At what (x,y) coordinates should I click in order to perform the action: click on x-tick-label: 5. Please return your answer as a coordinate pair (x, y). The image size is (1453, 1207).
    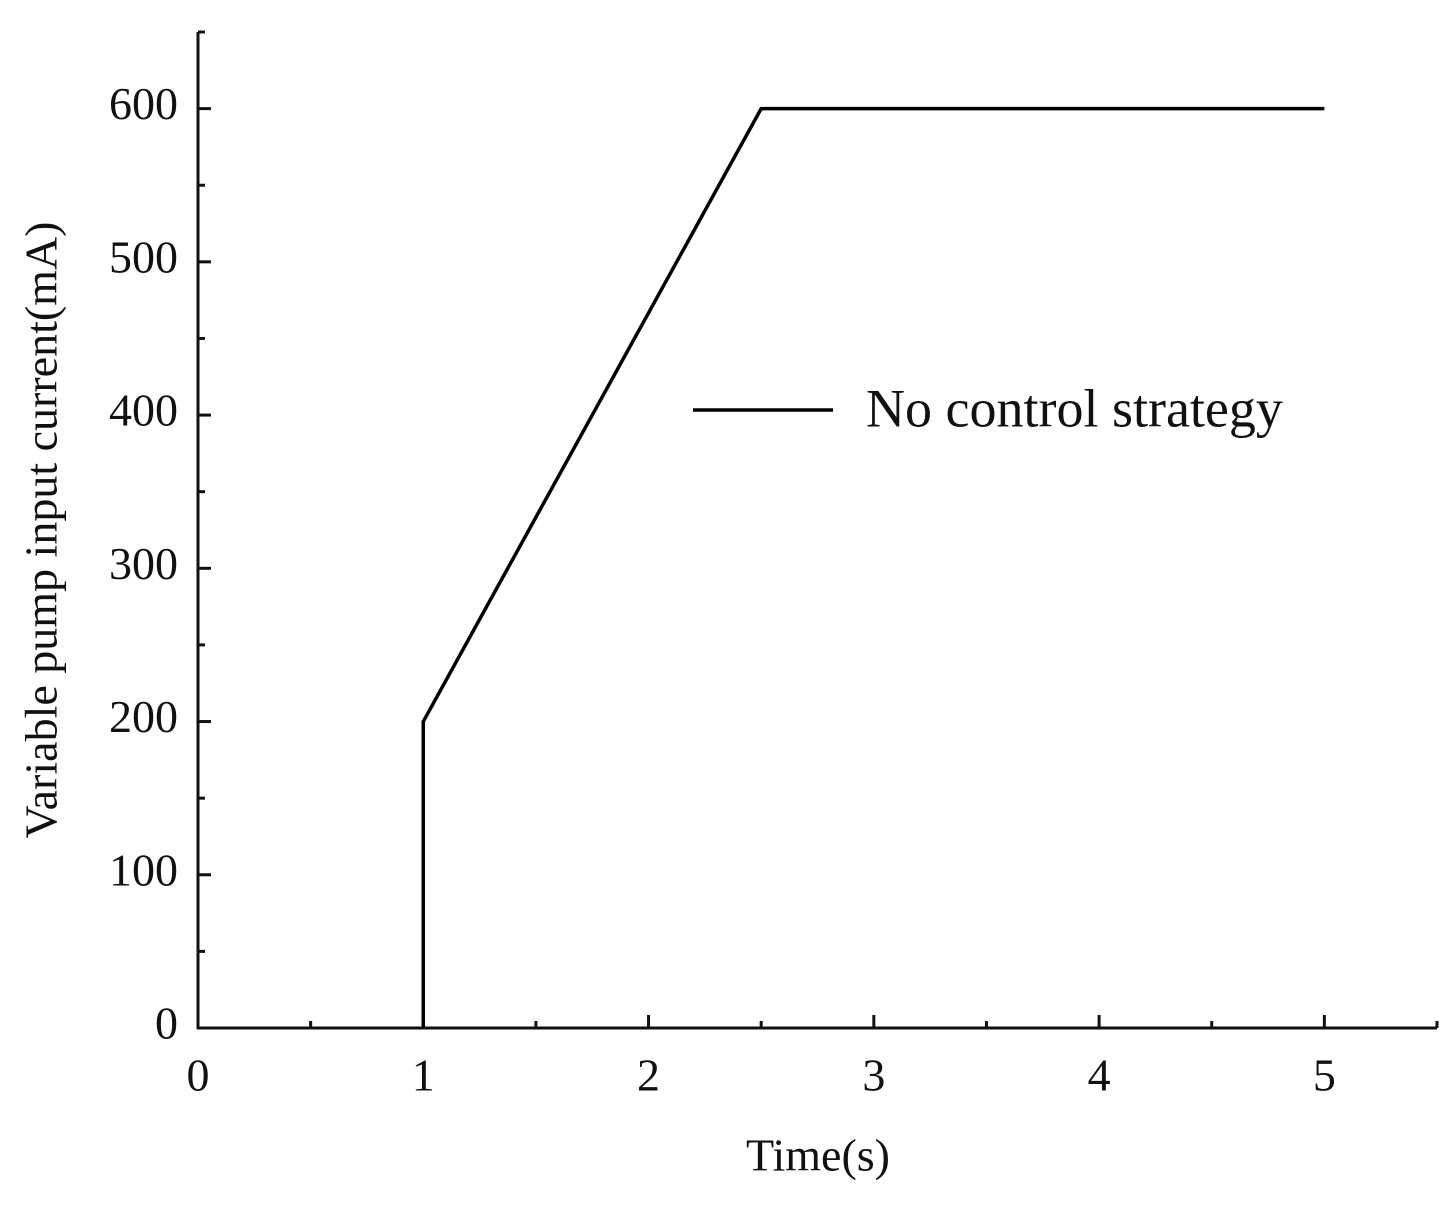
    Looking at the image, I should click on (1324, 1075).